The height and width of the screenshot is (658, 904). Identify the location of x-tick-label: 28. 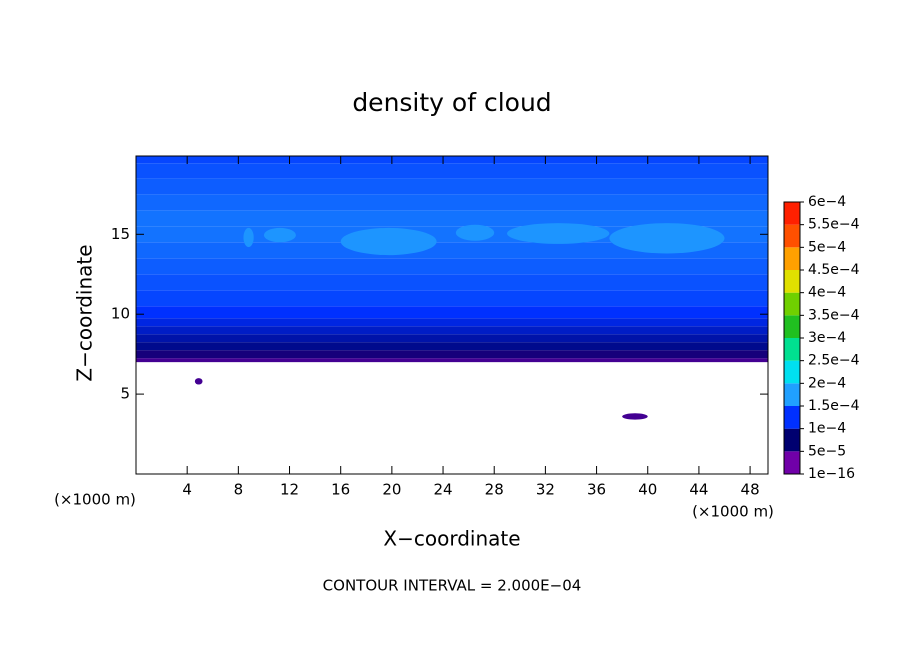
(494, 490).